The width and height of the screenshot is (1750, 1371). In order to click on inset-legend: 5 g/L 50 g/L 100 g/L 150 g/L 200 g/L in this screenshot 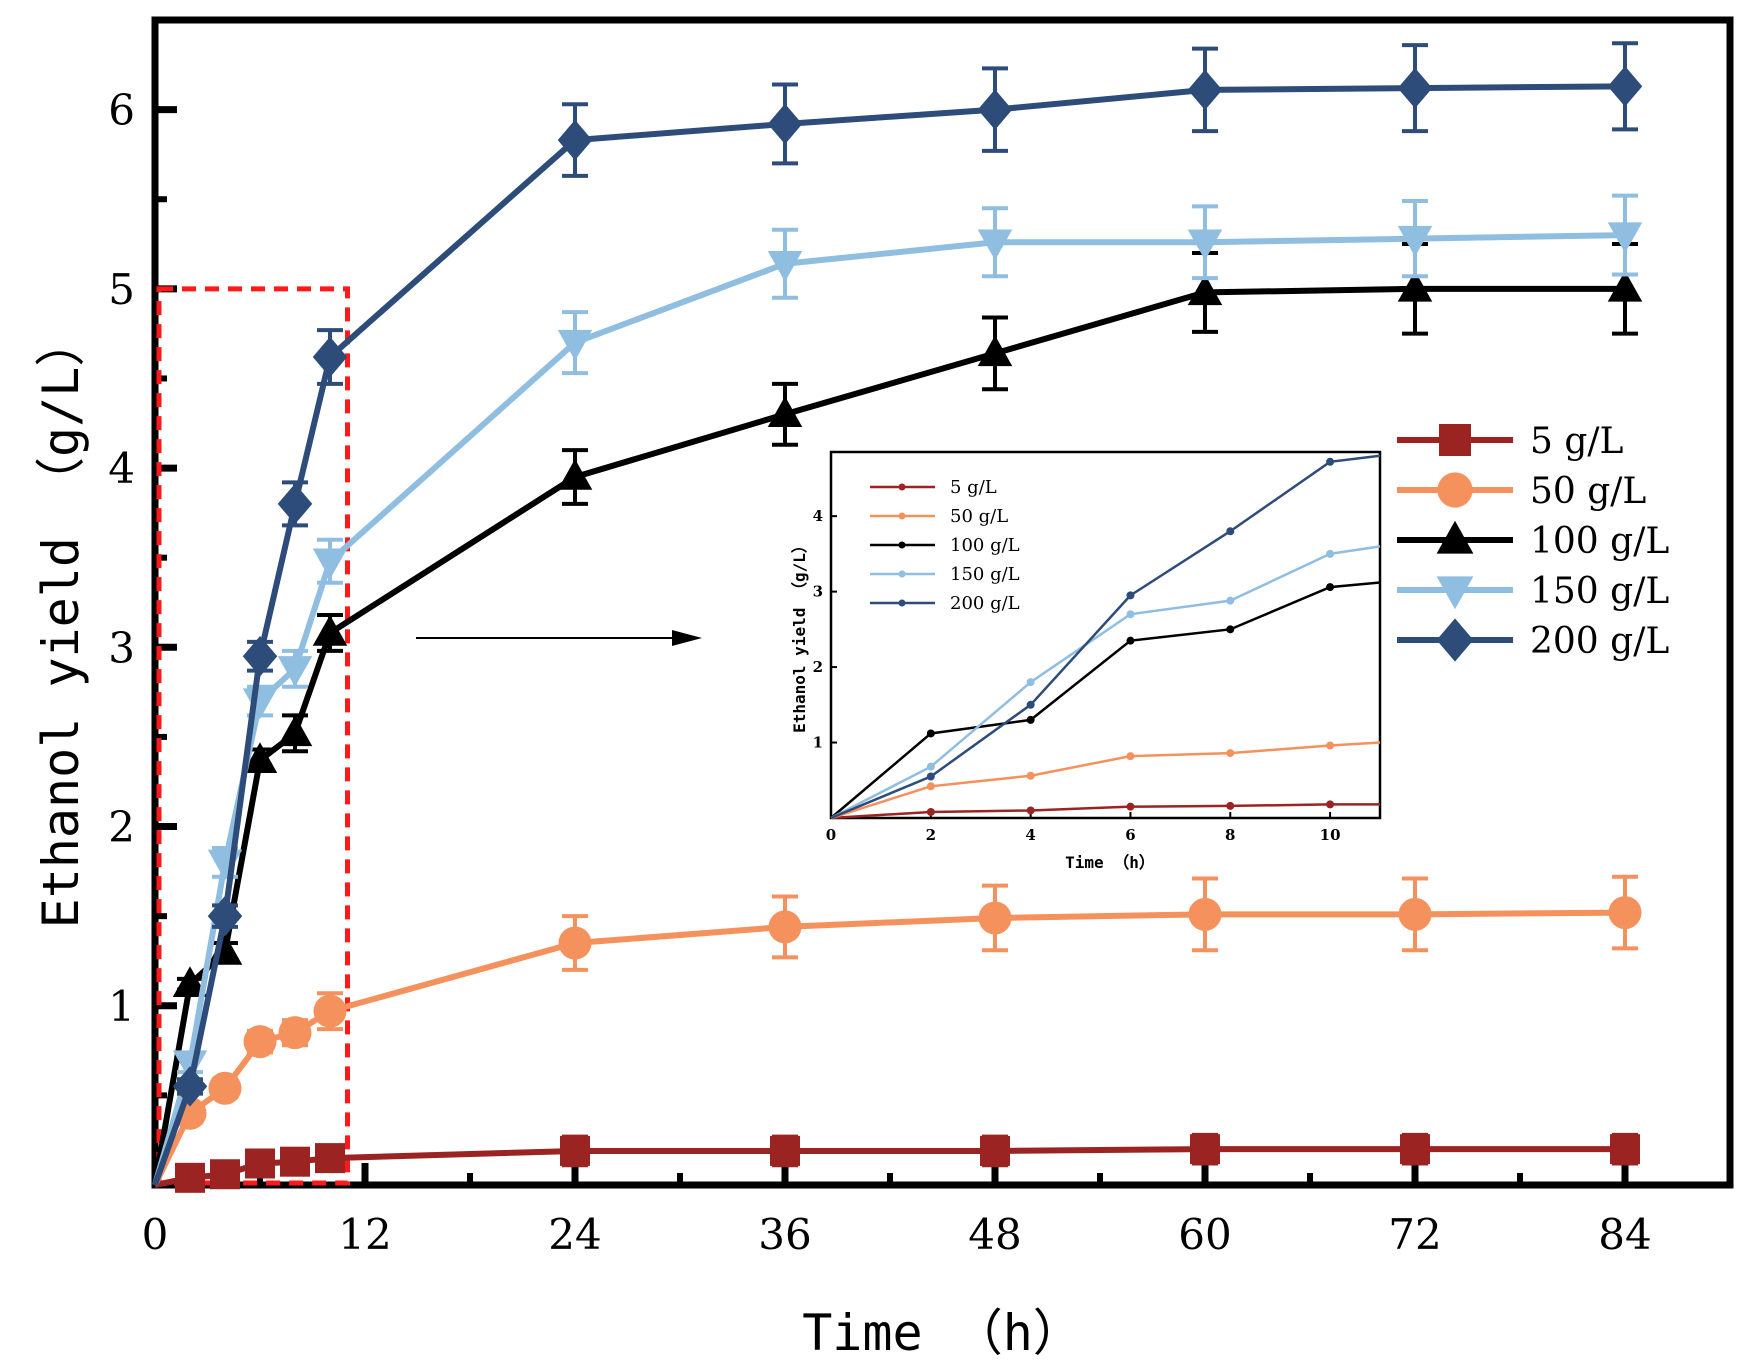, I will do `click(945, 545)`.